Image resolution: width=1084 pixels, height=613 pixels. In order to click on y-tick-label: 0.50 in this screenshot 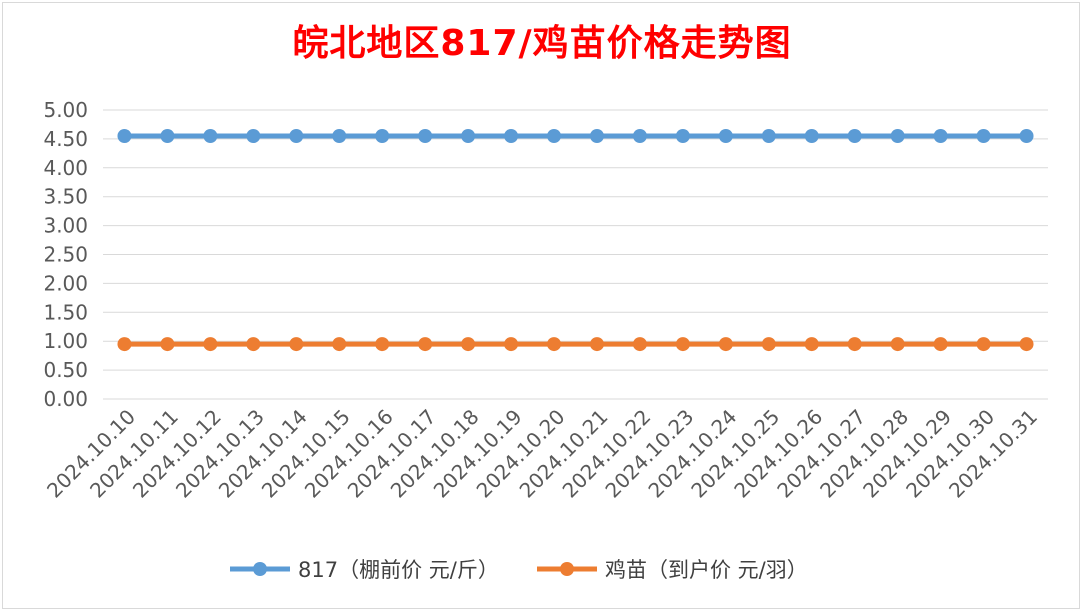, I will do `click(65, 370)`.